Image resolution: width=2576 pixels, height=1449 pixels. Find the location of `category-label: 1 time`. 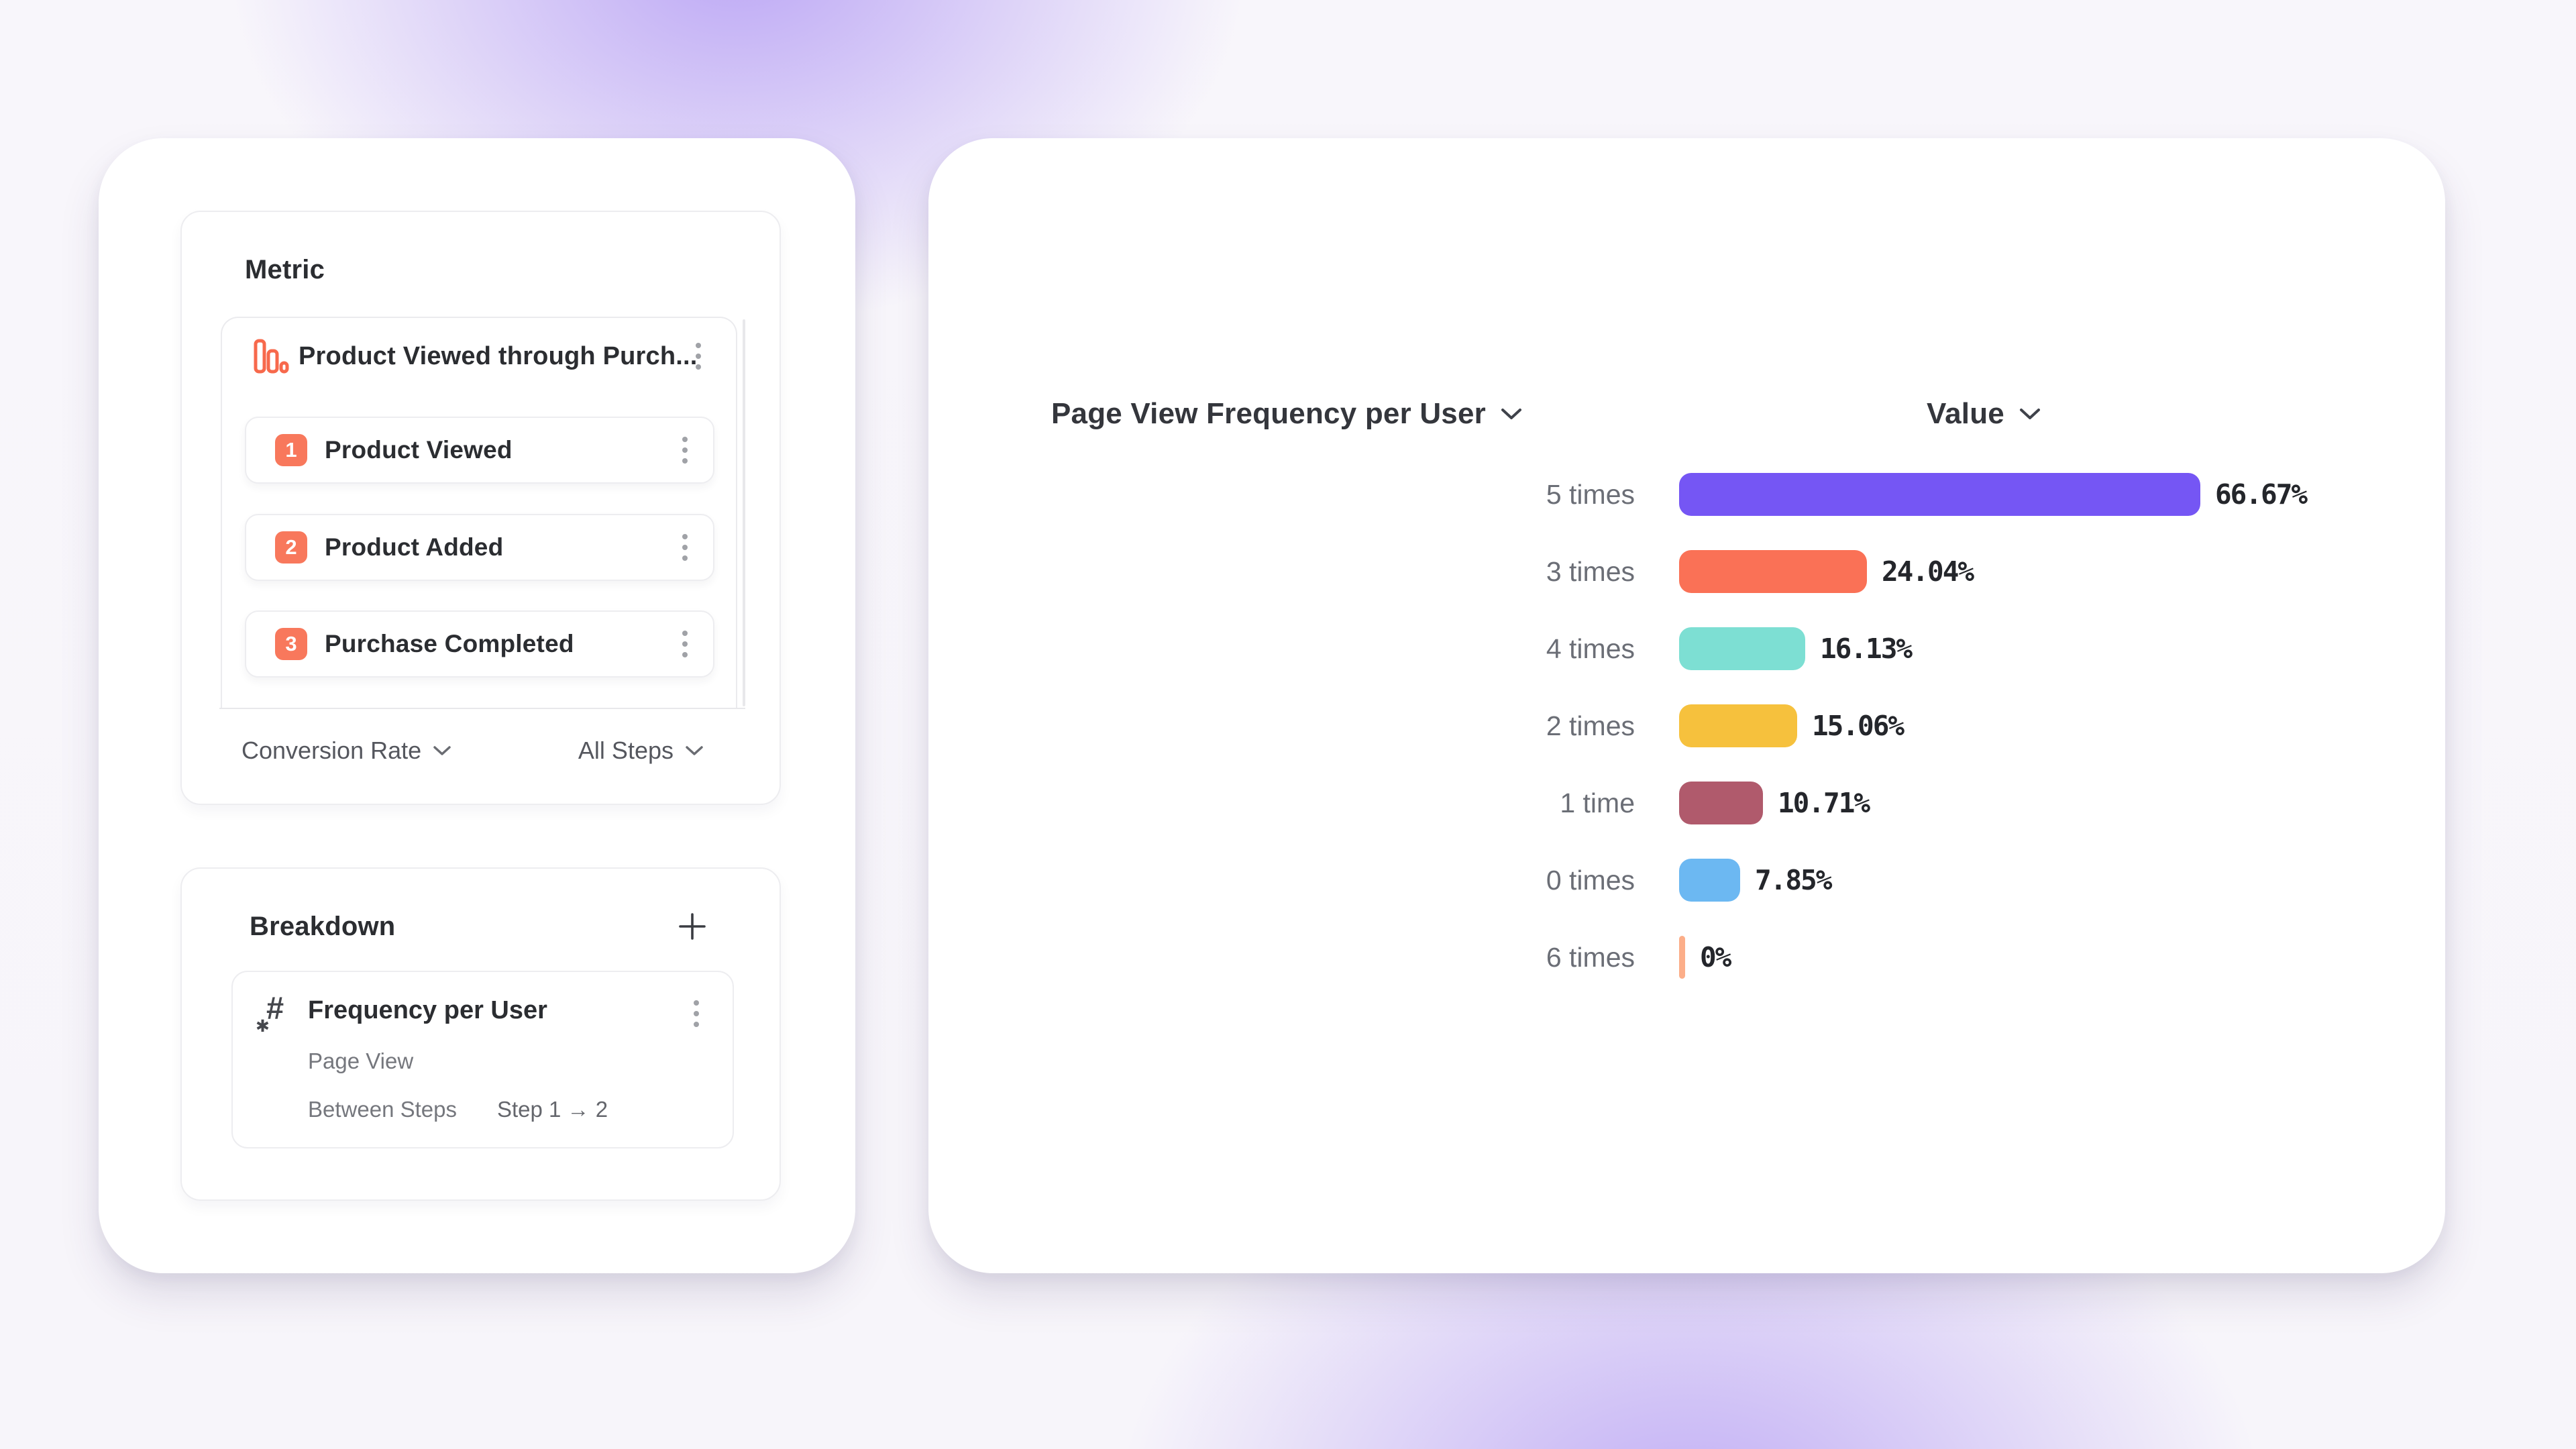

category-label: 1 time is located at coordinates (1597, 802).